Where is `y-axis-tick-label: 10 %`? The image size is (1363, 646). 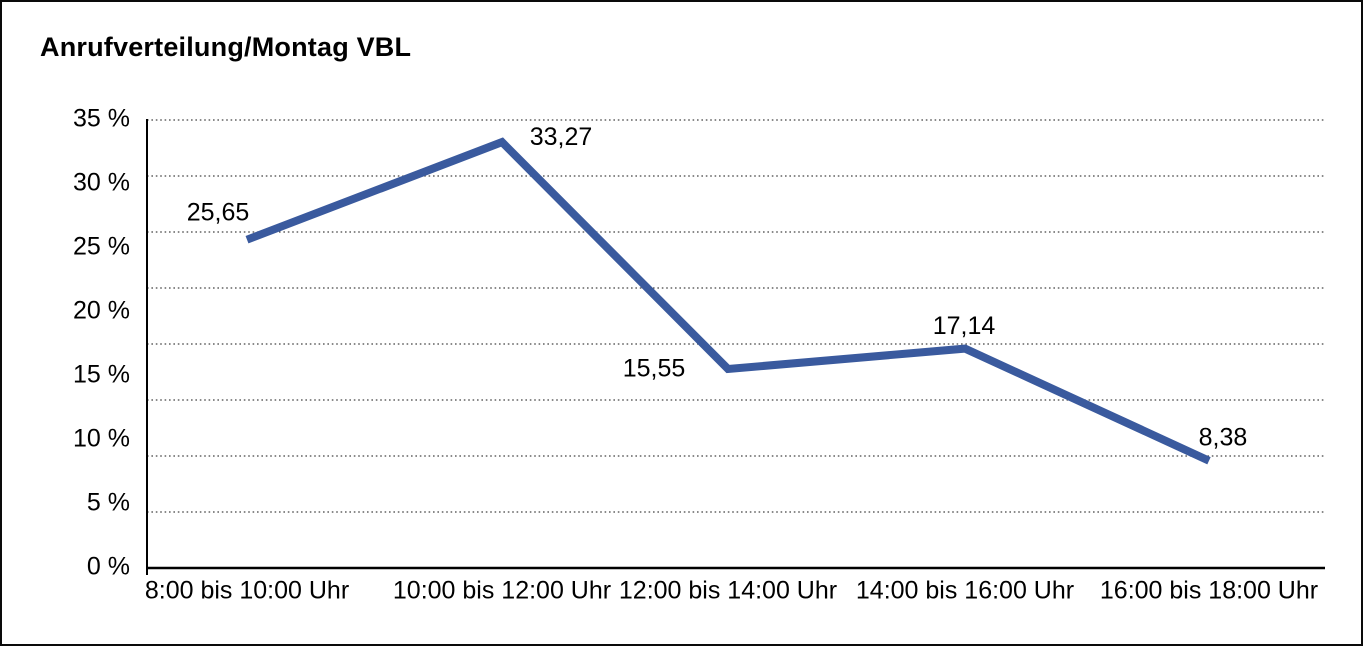
y-axis-tick-label: 10 % is located at coordinates (101, 439).